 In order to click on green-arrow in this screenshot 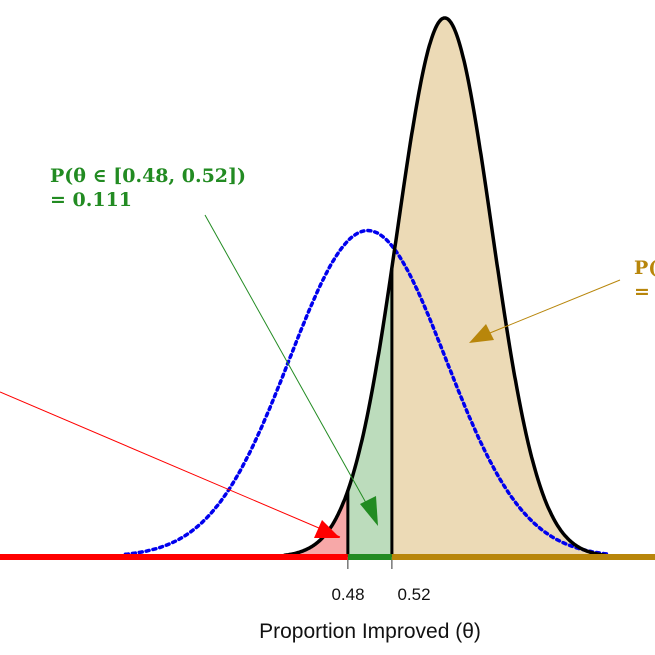, I will do `click(287, 362)`.